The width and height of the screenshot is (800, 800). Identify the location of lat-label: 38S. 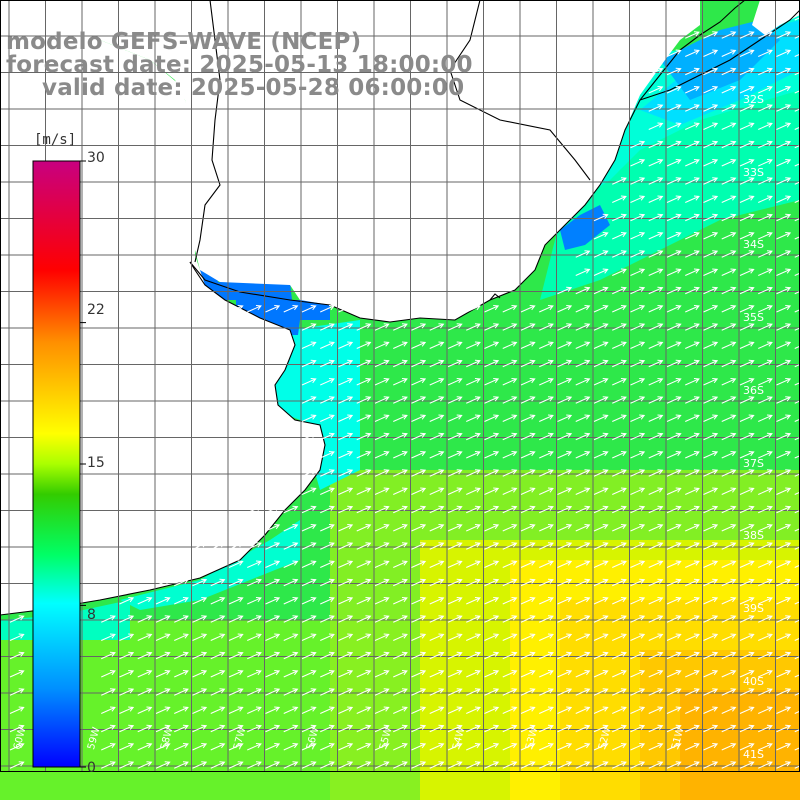
(753, 535).